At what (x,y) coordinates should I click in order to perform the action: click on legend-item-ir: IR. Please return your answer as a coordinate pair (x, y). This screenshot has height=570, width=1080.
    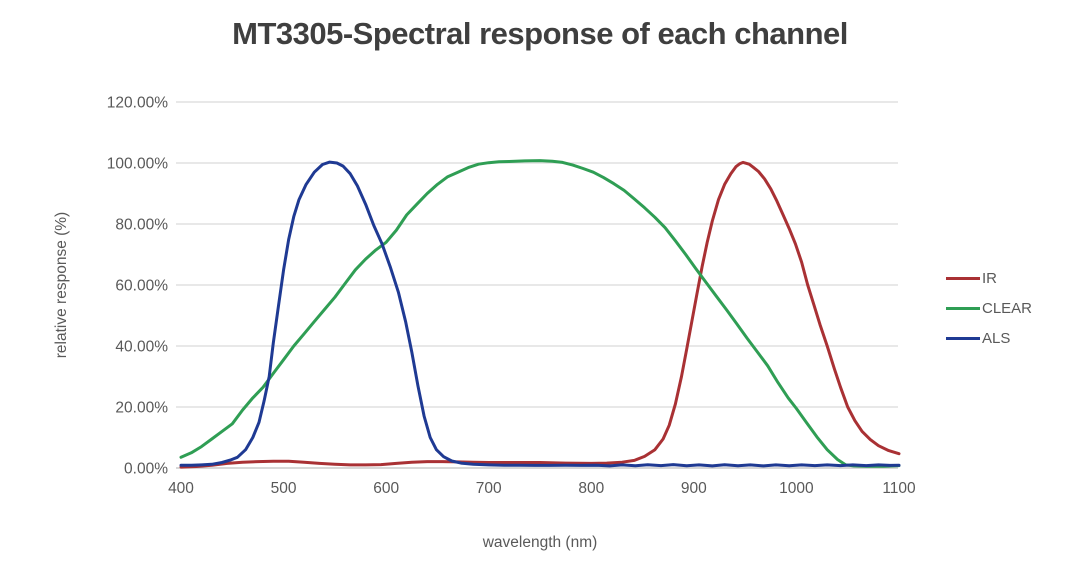
    Looking at the image, I should click on (989, 278).